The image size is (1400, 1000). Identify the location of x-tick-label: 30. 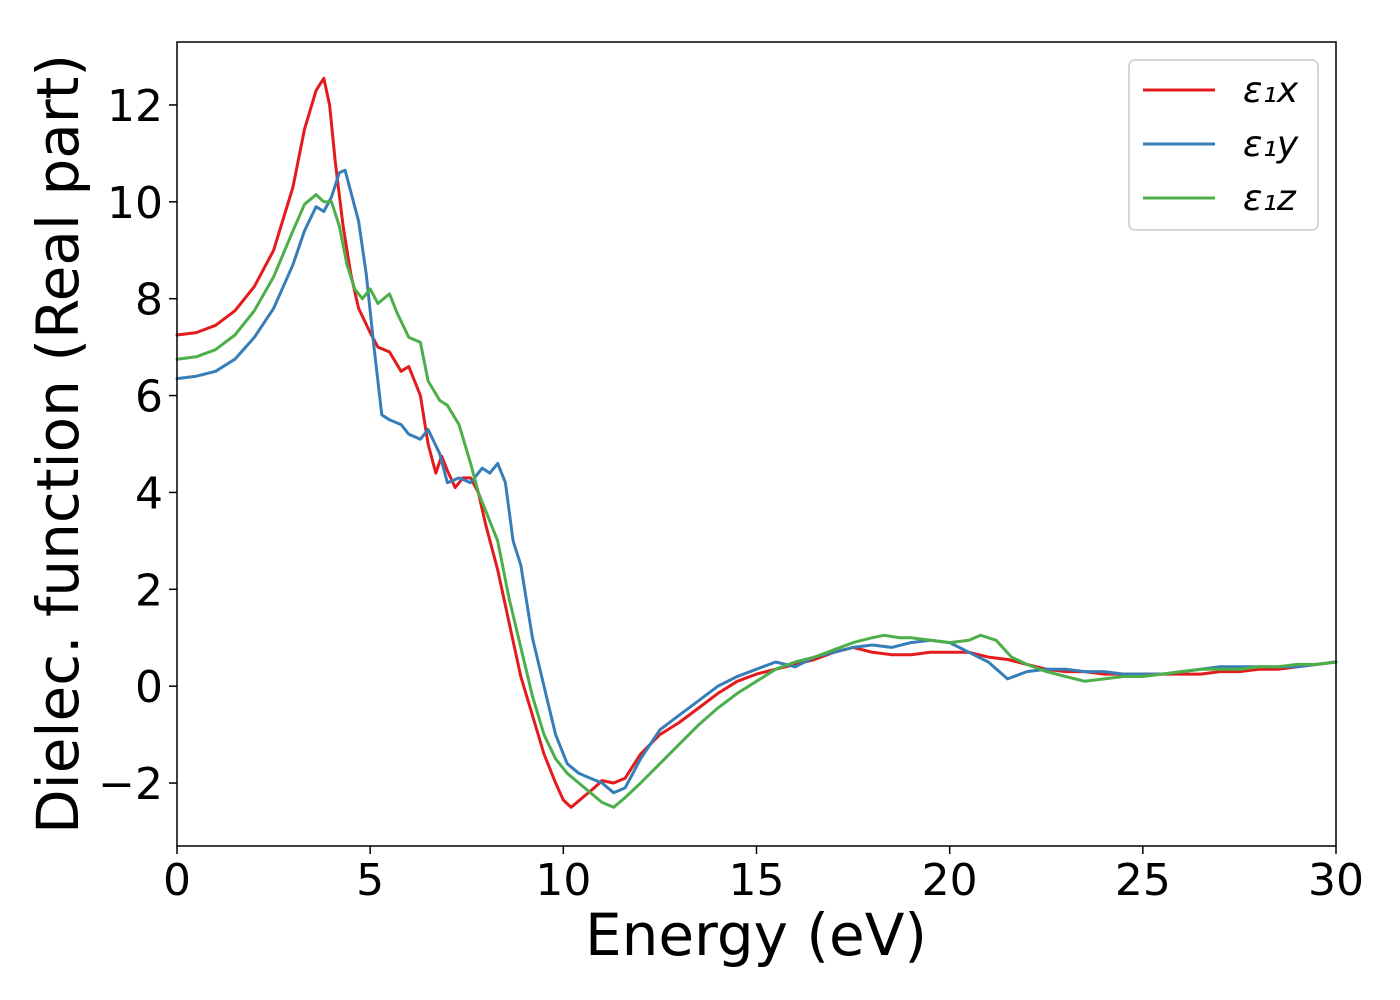
(1336, 880).